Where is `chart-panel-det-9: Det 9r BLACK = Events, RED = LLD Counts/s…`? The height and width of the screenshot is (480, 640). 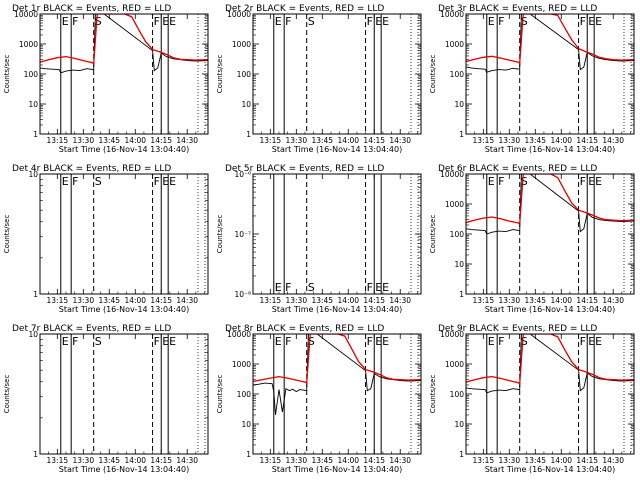
chart-panel-det-9: Det 9r BLACK = Events, RED = LLD Counts/s… is located at coordinates (532, 399).